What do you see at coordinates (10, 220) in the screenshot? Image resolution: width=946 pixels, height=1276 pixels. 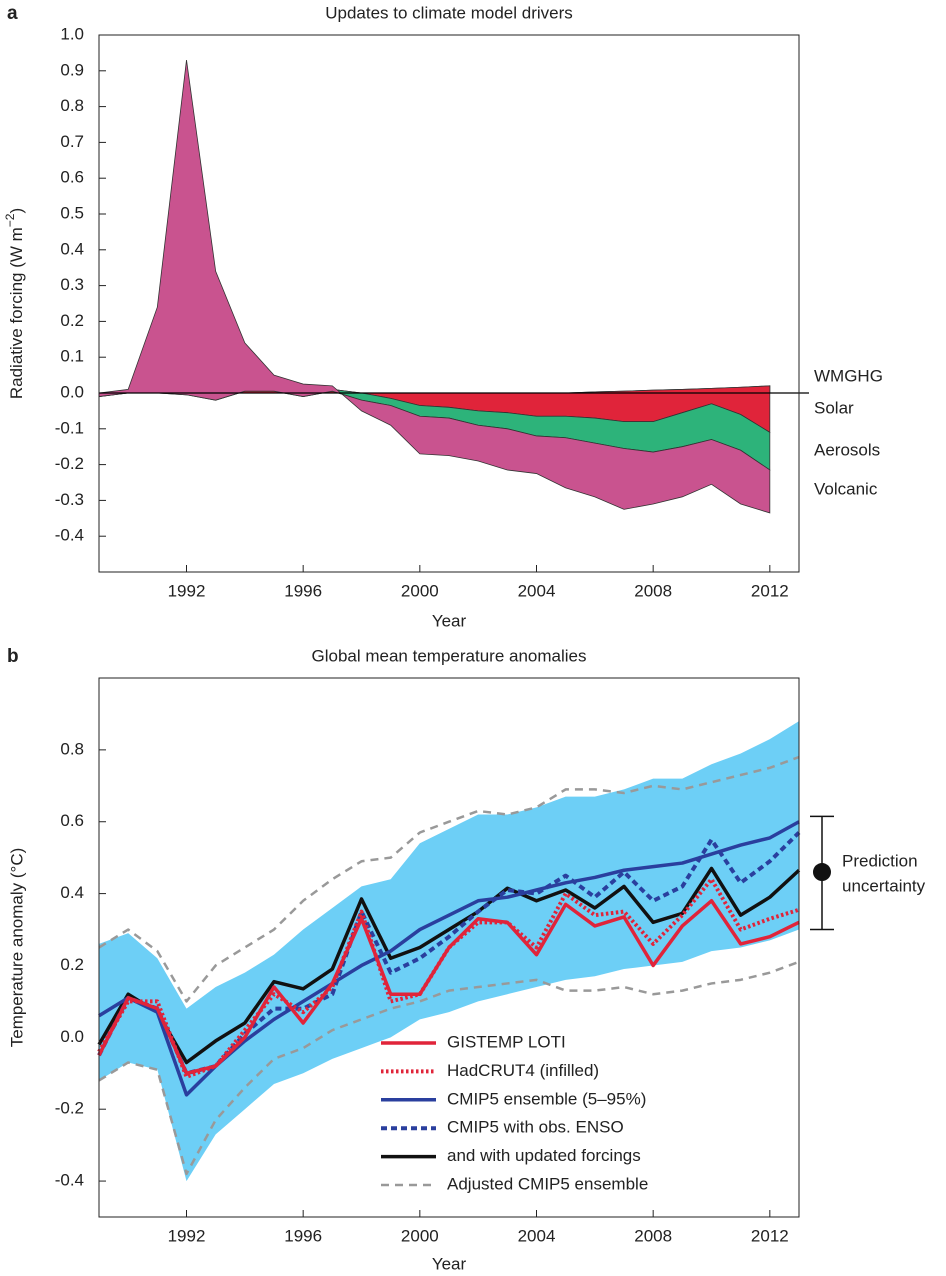 I see `y-axis-label-part: −2` at bounding box center [10, 220].